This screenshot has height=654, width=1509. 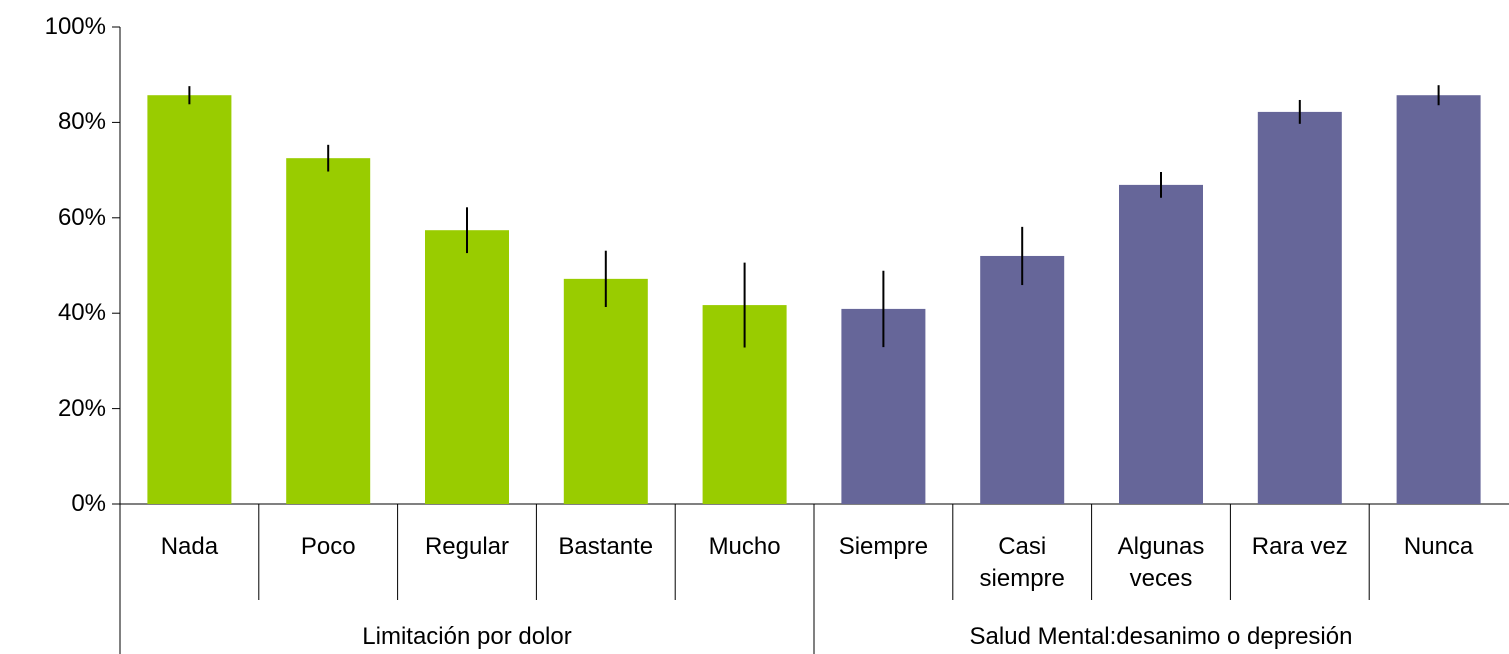 I want to click on x-tick-label: Casi siempre, so click(x=1022, y=562).